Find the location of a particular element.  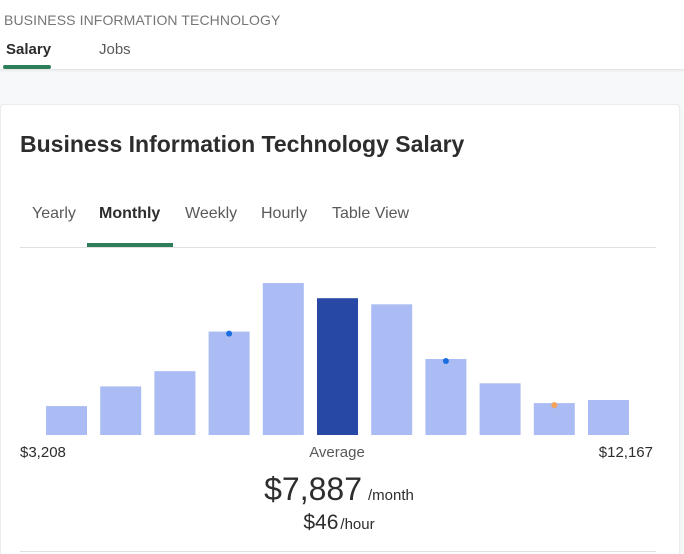

monthly-salary-unit: /month is located at coordinates (391, 495).